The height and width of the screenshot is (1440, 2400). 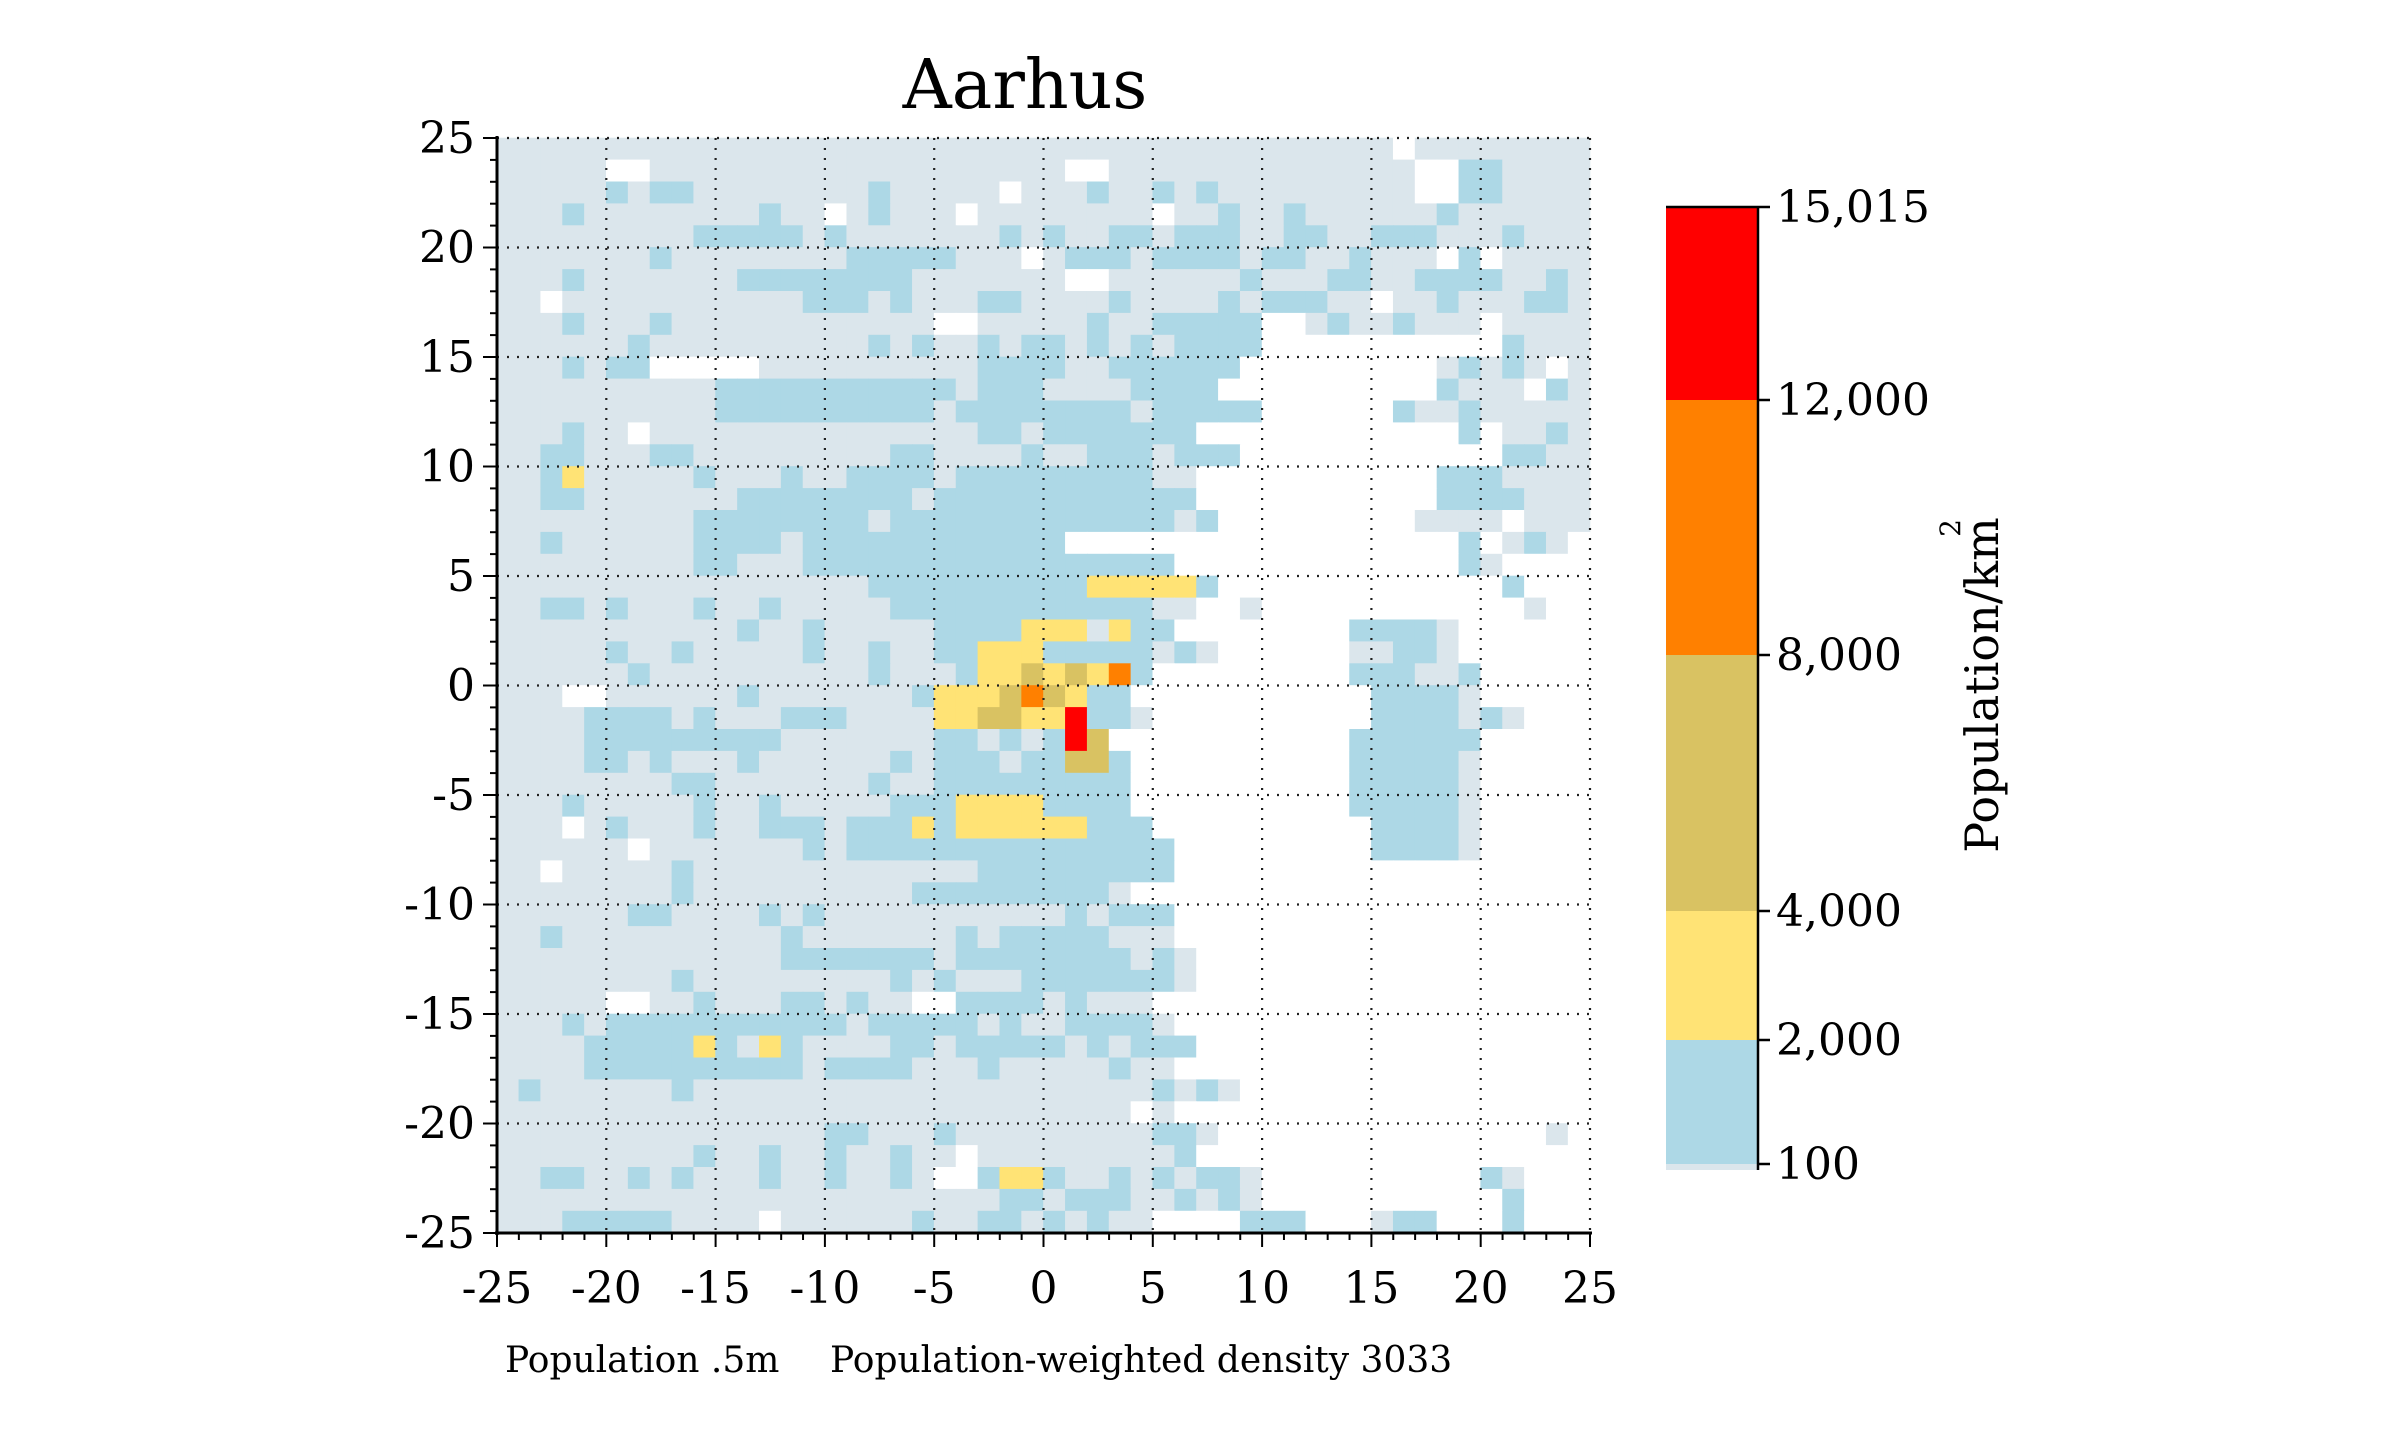 What do you see at coordinates (1481, 1288) in the screenshot?
I see `x-tick-label: 20` at bounding box center [1481, 1288].